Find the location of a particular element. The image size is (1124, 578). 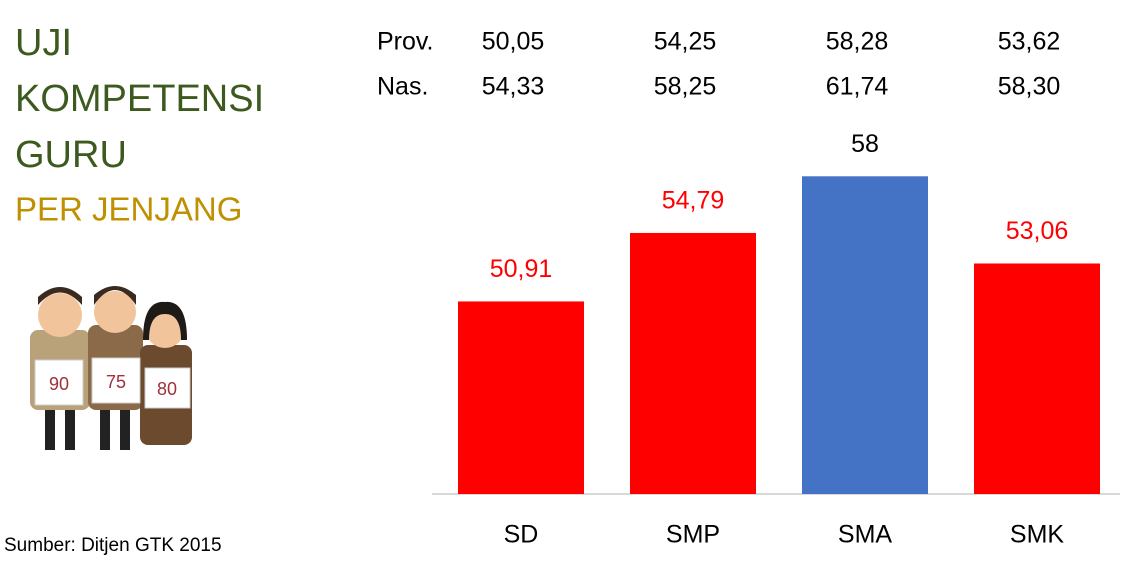

card-score: 90 is located at coordinates (59, 384).